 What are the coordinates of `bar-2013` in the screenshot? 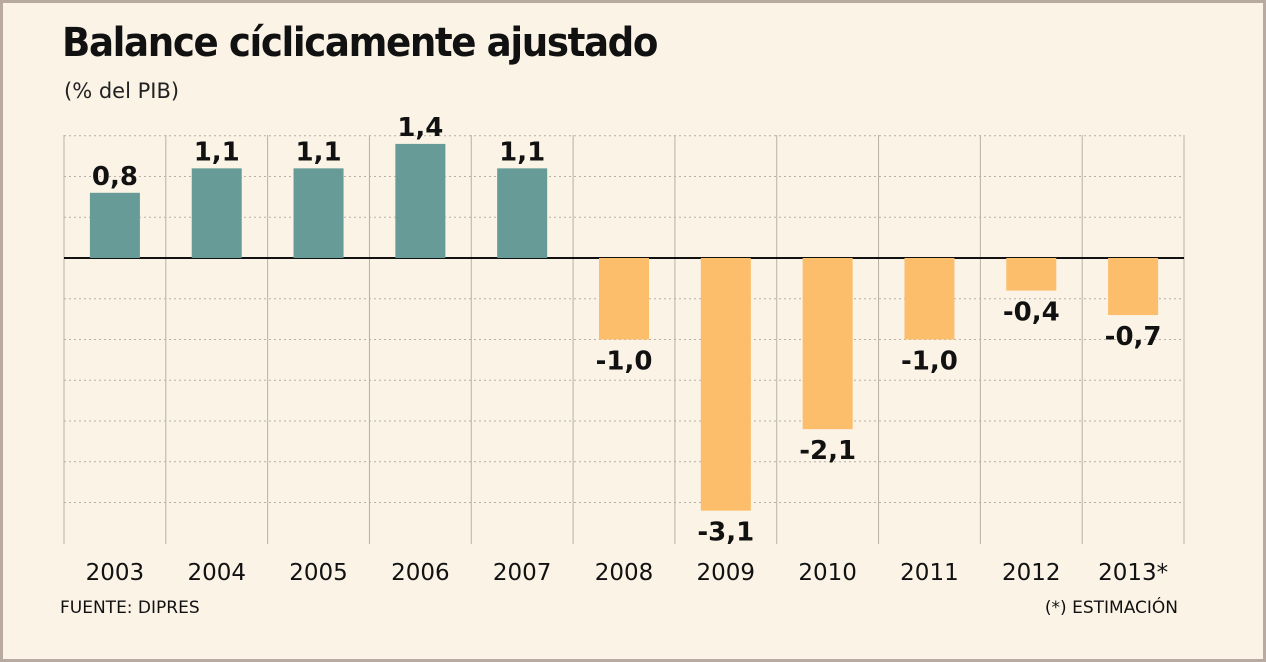 It's located at (1133, 287).